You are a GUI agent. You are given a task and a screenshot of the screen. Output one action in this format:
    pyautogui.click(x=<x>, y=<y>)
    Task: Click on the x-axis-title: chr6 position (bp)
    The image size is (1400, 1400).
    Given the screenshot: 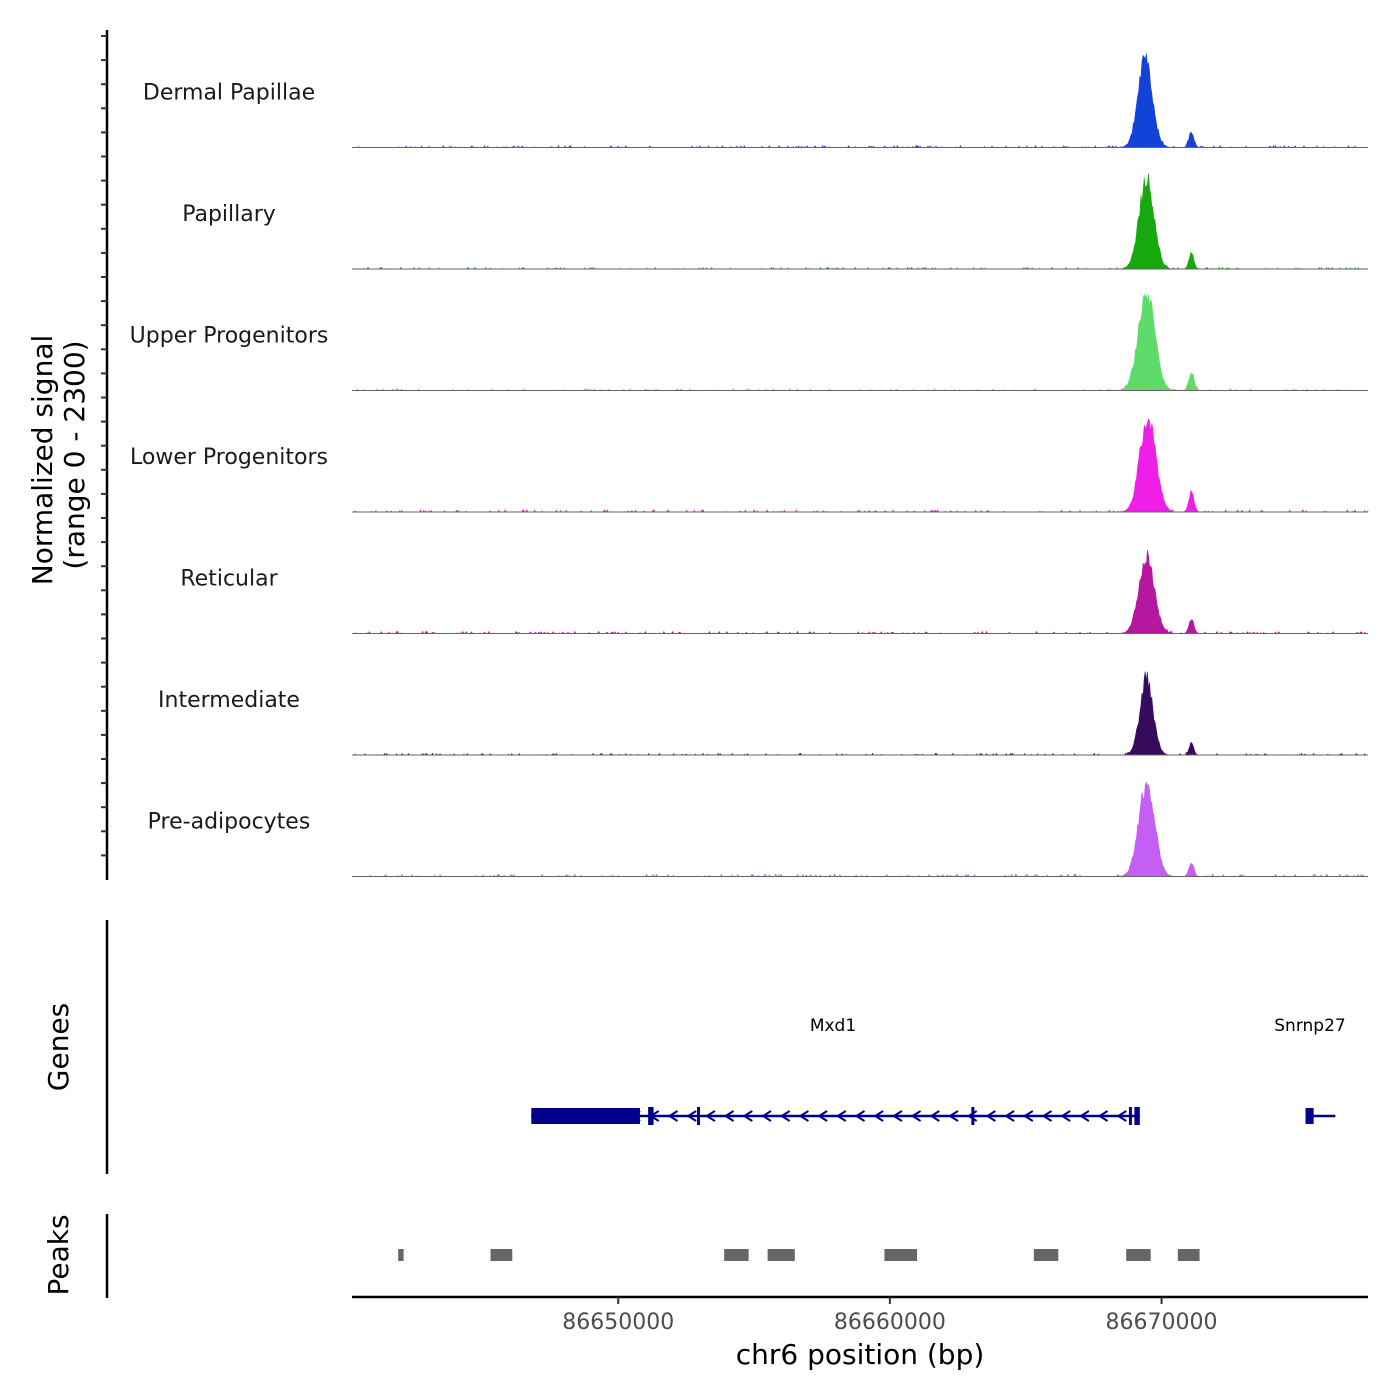 What is the action you would take?
    pyautogui.click(x=860, y=1354)
    